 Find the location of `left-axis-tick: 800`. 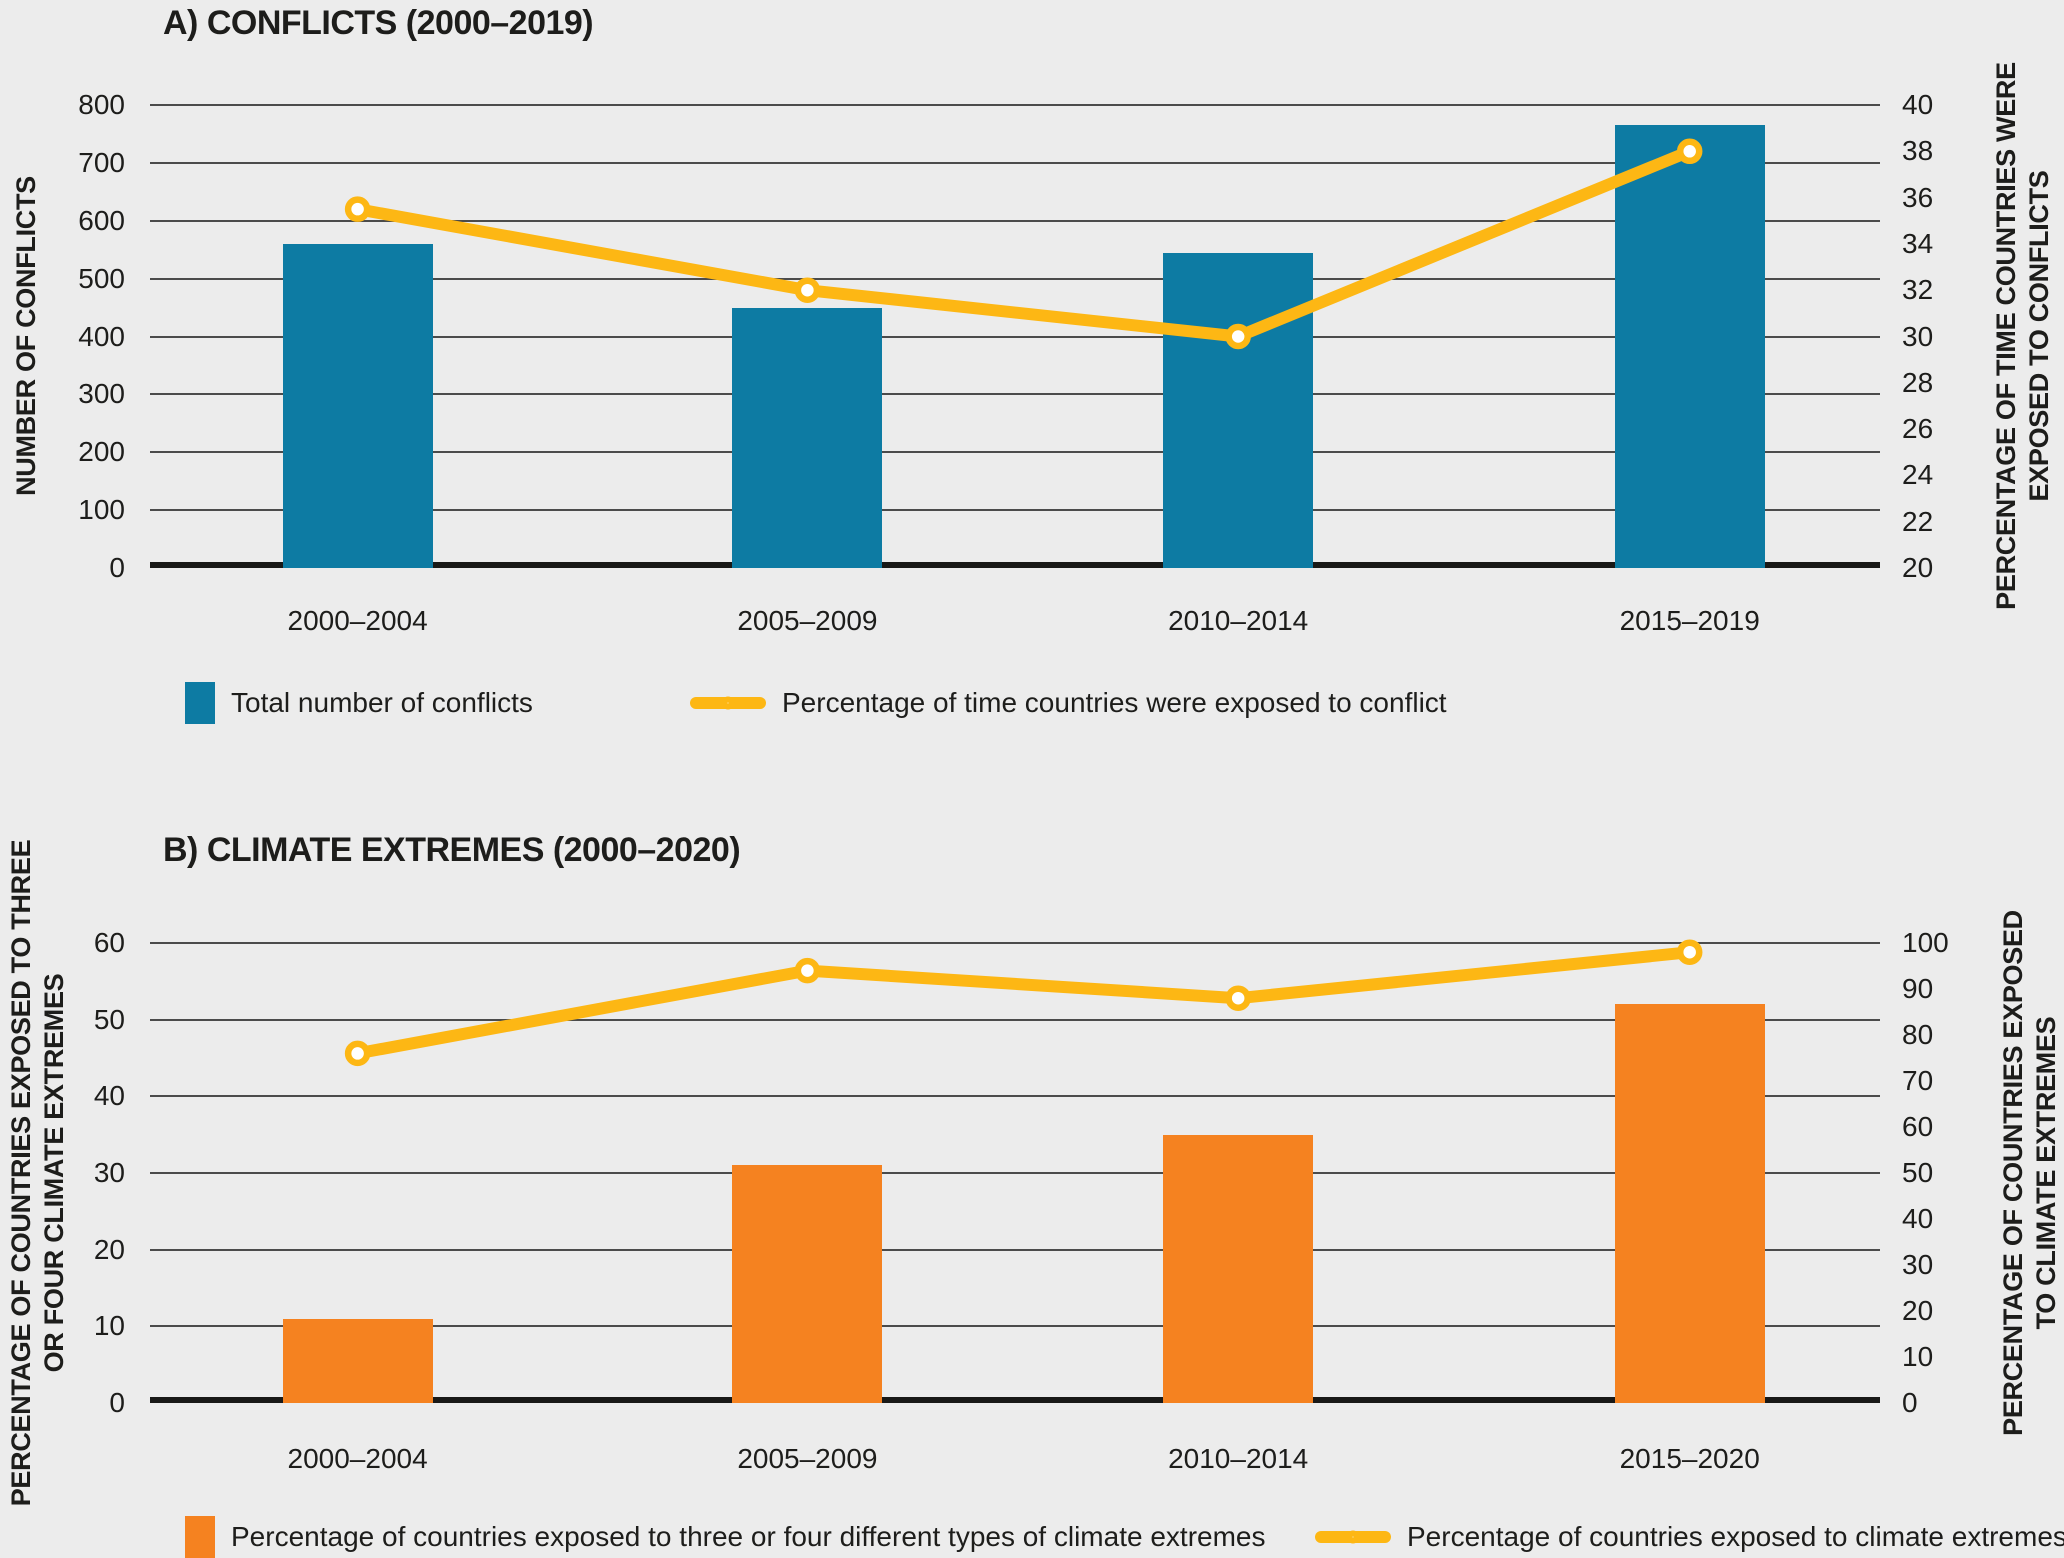

left-axis-tick: 800 is located at coordinates (101, 104).